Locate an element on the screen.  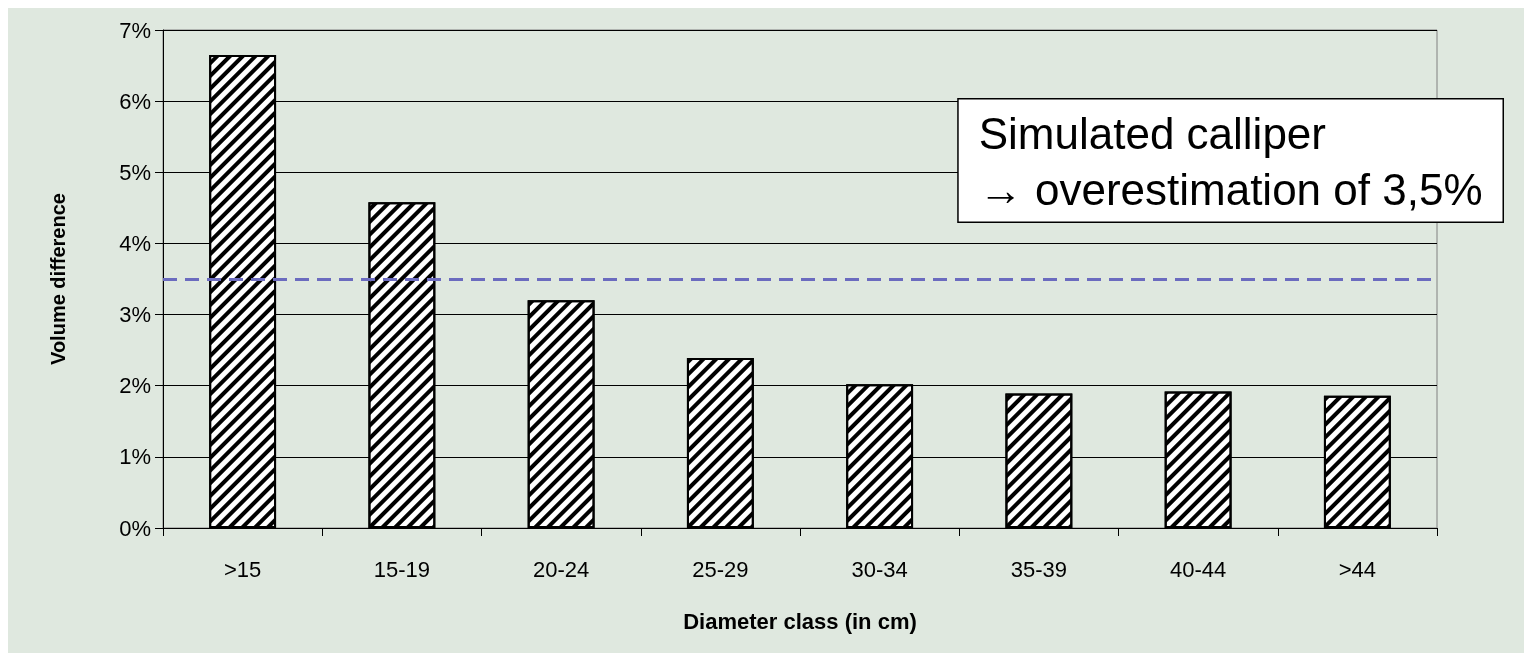
x-tick-label: 15-19 is located at coordinates (402, 569).